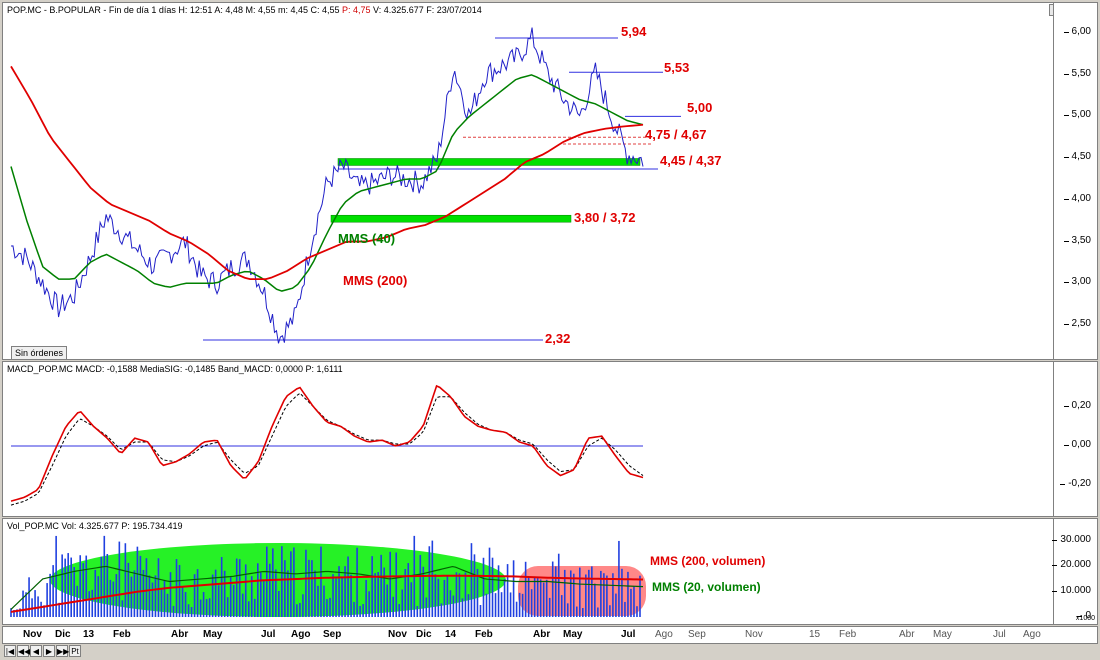  Describe the element at coordinates (327, 449) in the screenshot. I see `macd-signal-line` at that location.